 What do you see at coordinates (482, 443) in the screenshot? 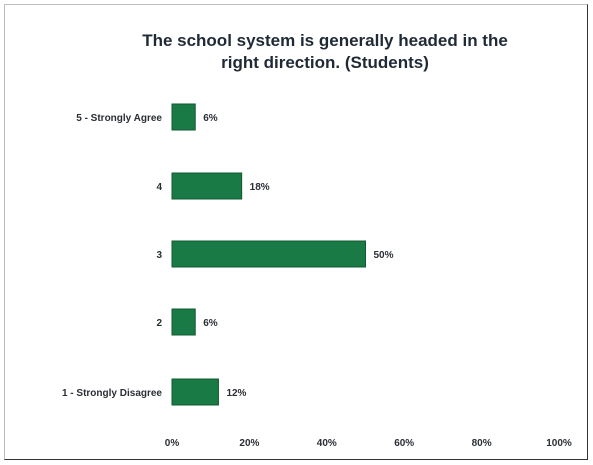
I see `x-tick-label-4: 80%` at bounding box center [482, 443].